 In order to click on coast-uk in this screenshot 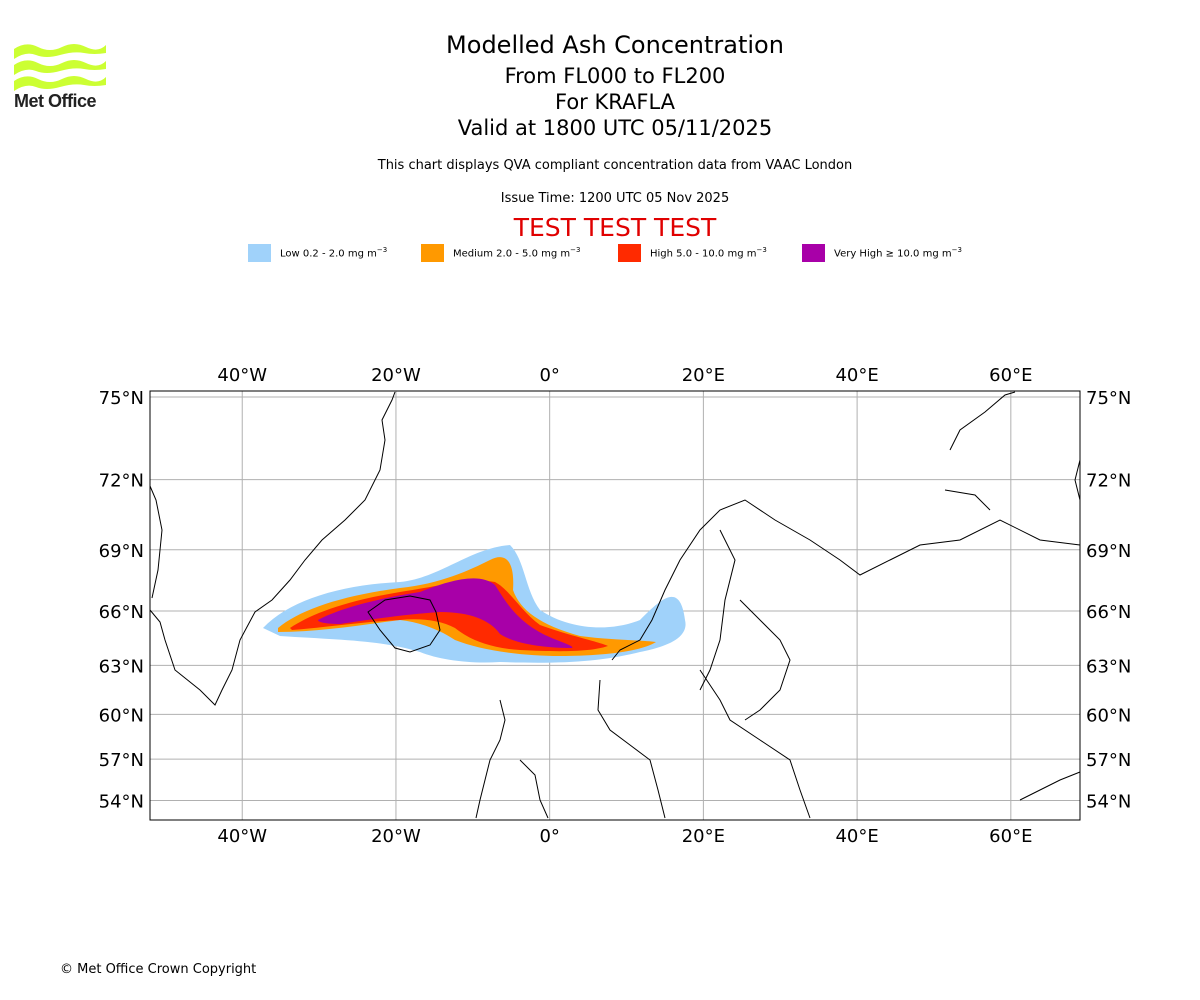, I will do `click(512, 759)`.